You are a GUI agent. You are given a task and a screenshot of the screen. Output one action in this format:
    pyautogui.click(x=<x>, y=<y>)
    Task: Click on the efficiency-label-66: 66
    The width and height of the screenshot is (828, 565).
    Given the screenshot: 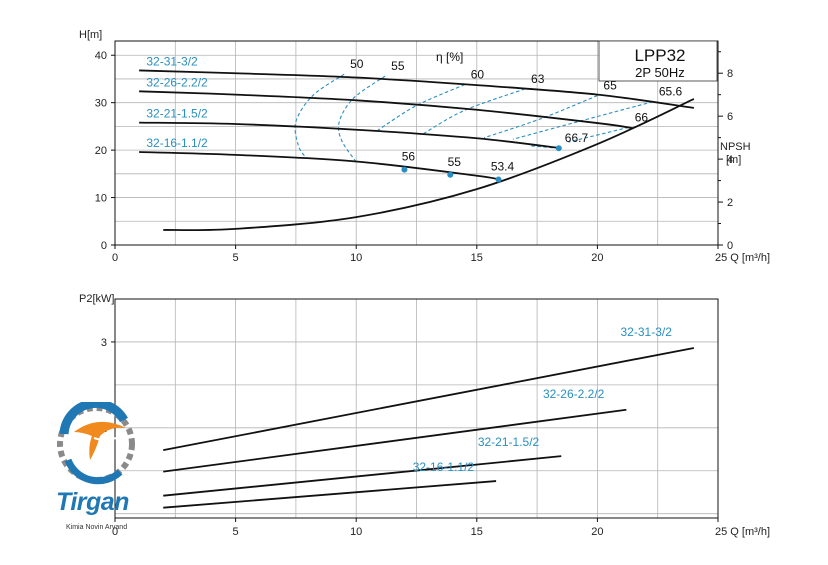 What is the action you would take?
    pyautogui.click(x=642, y=117)
    